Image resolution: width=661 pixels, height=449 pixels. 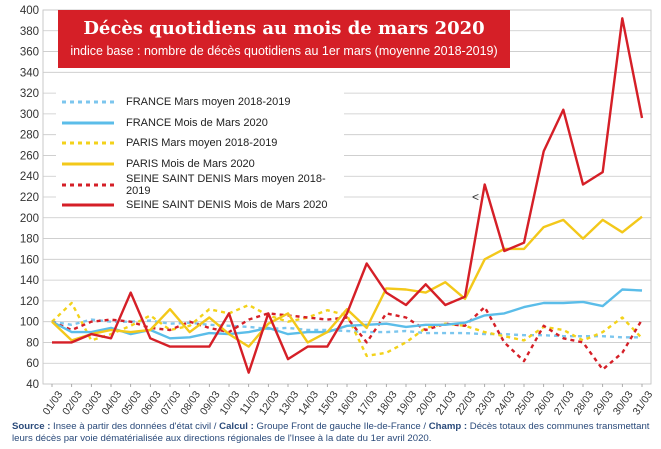 I want to click on x-tick-label: 01/03, so click(x=52, y=403).